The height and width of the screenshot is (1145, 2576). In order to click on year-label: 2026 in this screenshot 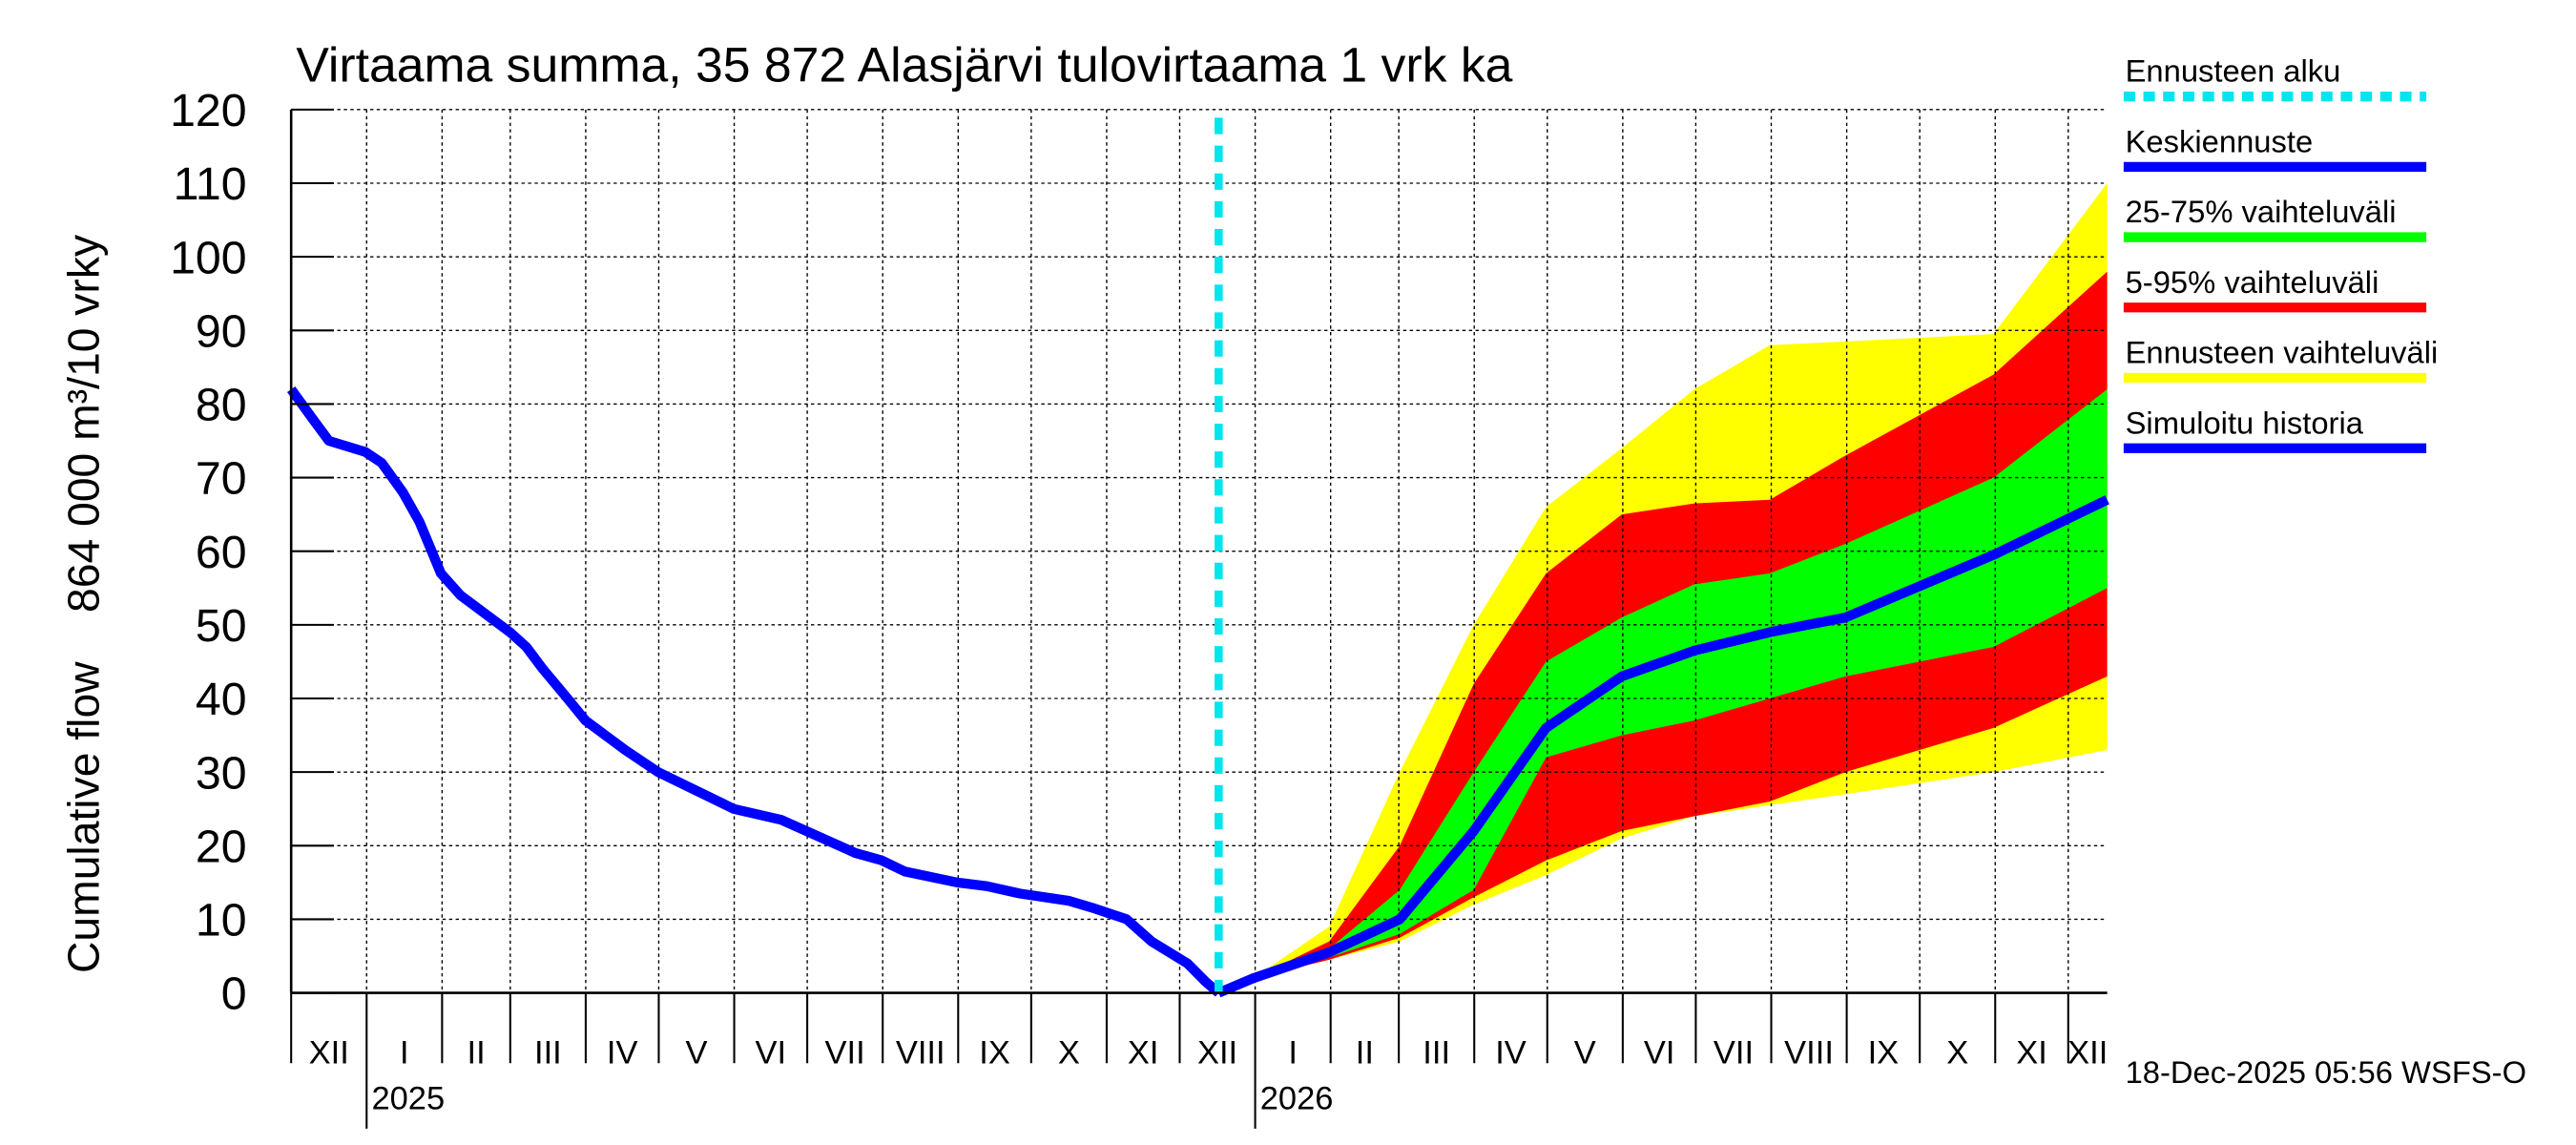, I will do `click(1297, 1098)`.